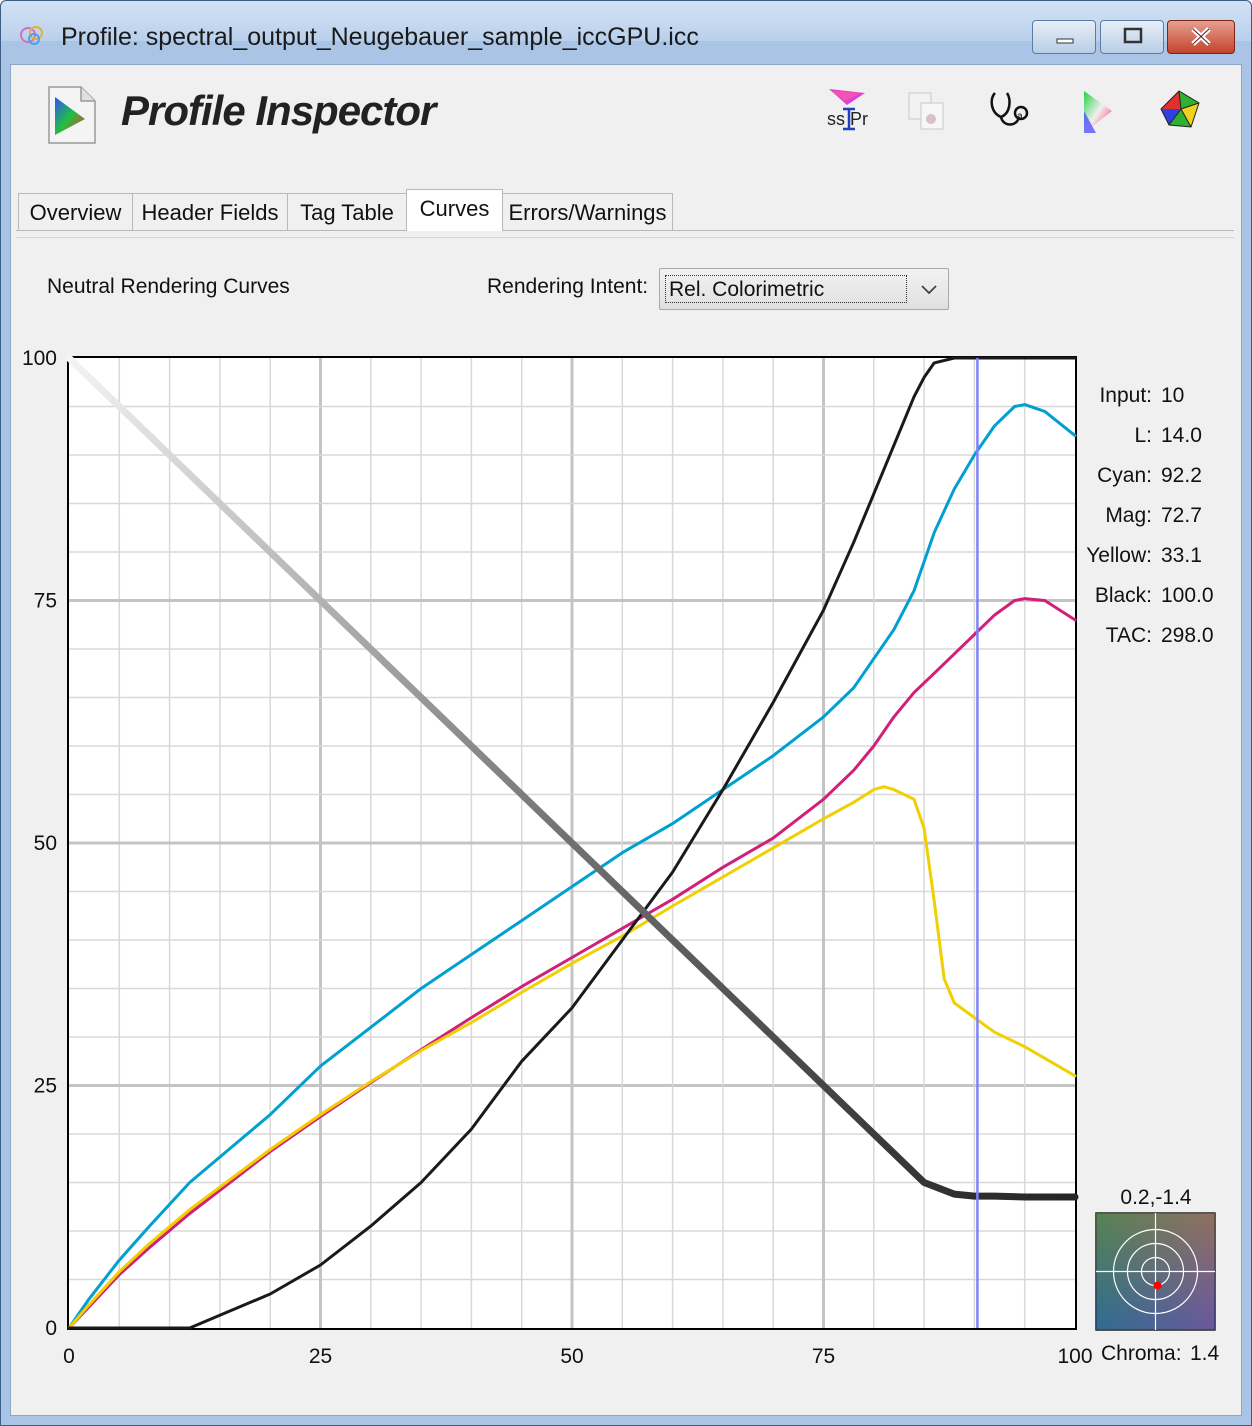 The width and height of the screenshot is (1252, 1426). I want to click on x-tick-label: 25, so click(320, 1356).